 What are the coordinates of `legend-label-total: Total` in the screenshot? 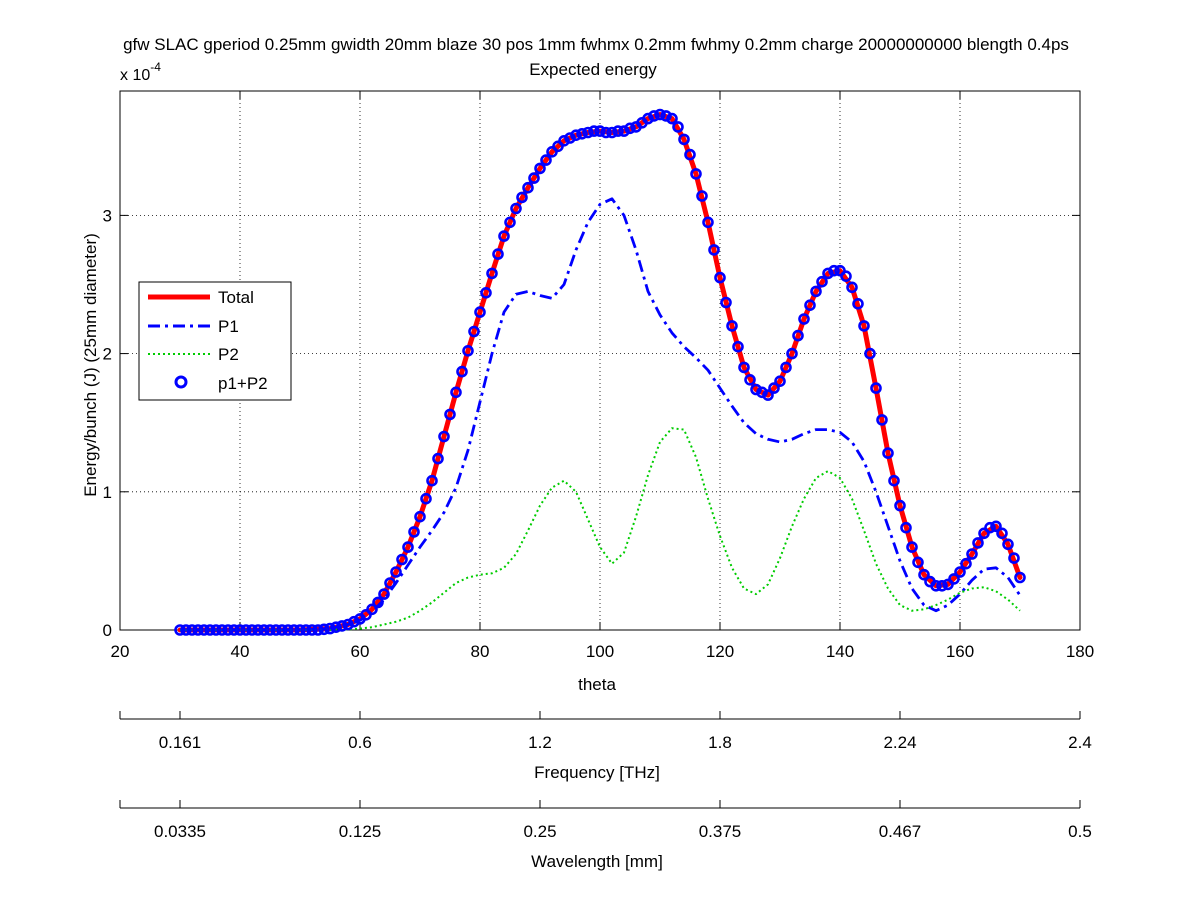 It's located at (236, 297).